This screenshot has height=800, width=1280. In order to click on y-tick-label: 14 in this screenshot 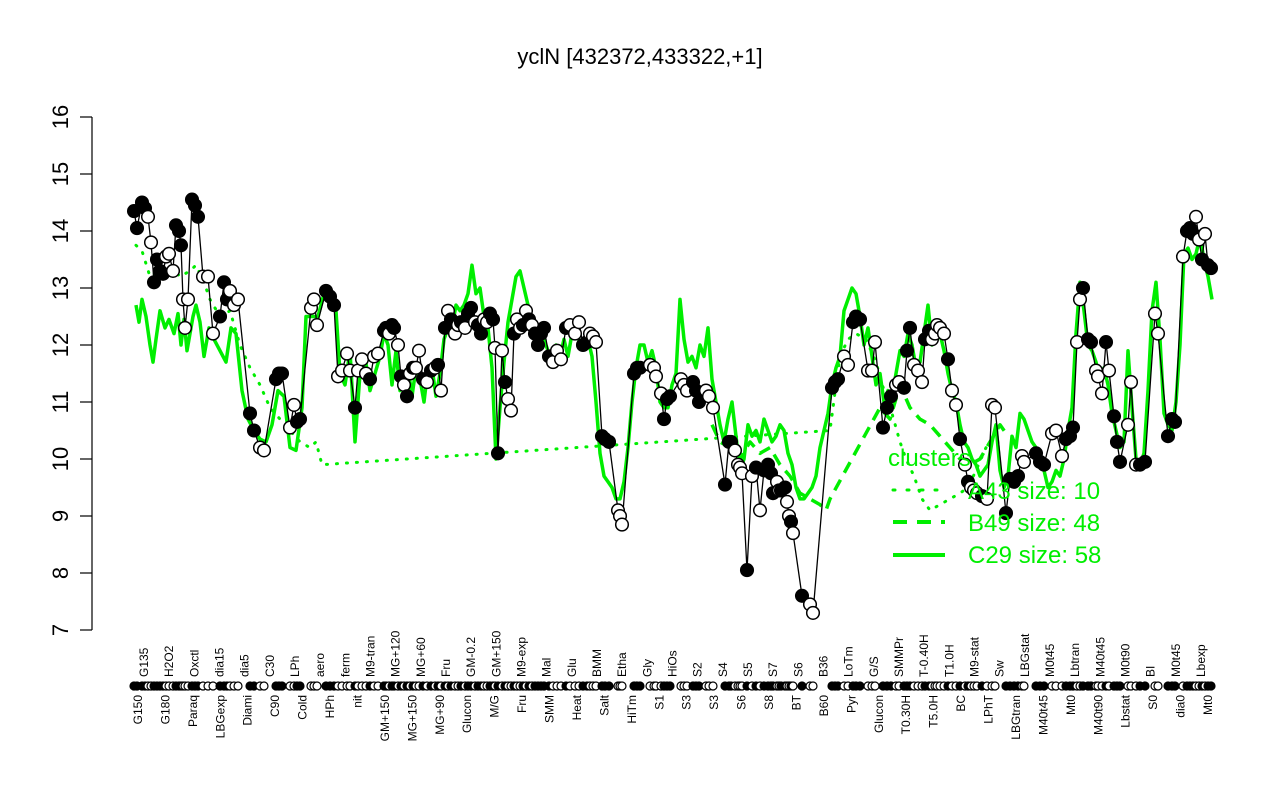, I will do `click(60, 231)`.